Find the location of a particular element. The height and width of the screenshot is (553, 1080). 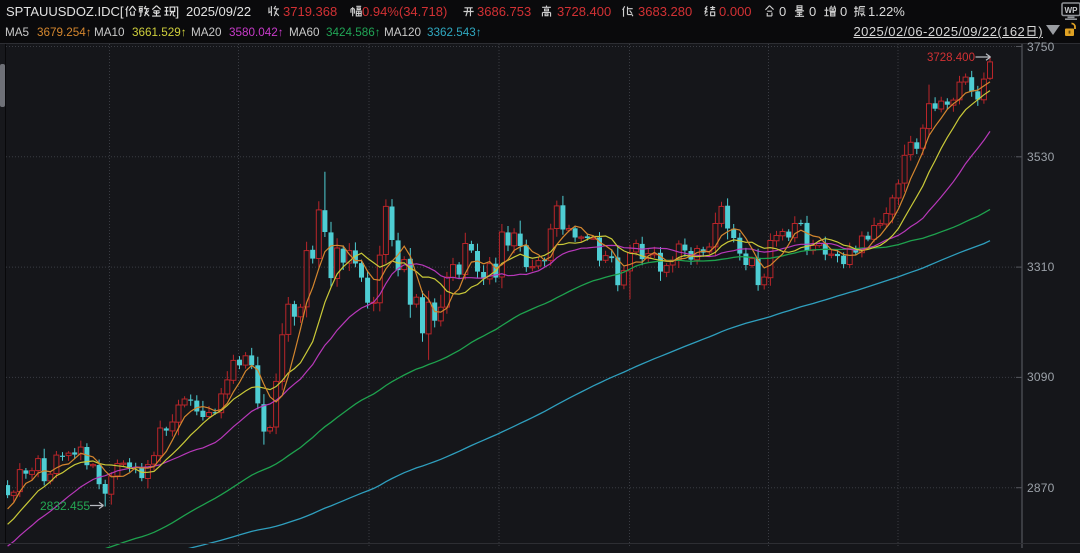

svg-text: WP is located at coordinates (1072, 10).